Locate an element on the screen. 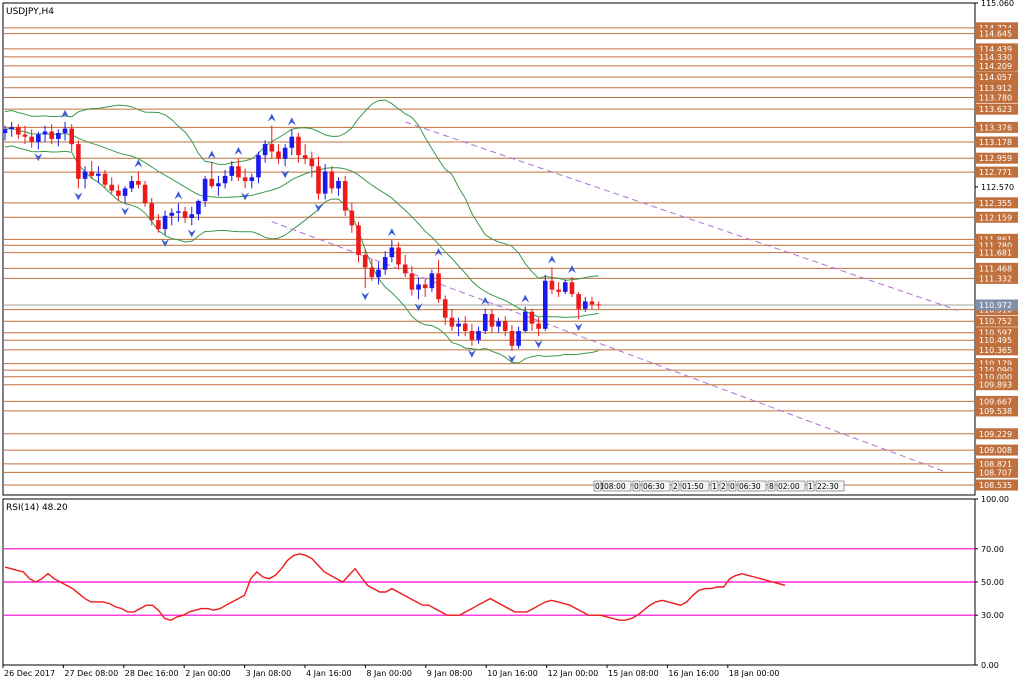  current-price-label: 110.972 is located at coordinates (995, 305).